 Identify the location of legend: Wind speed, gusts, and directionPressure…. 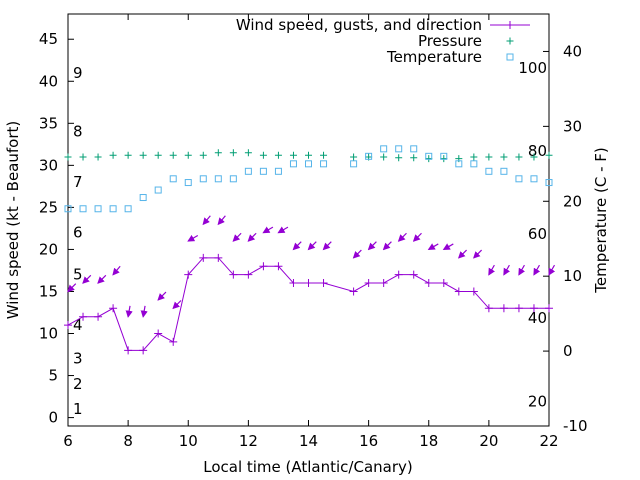
(383, 41).